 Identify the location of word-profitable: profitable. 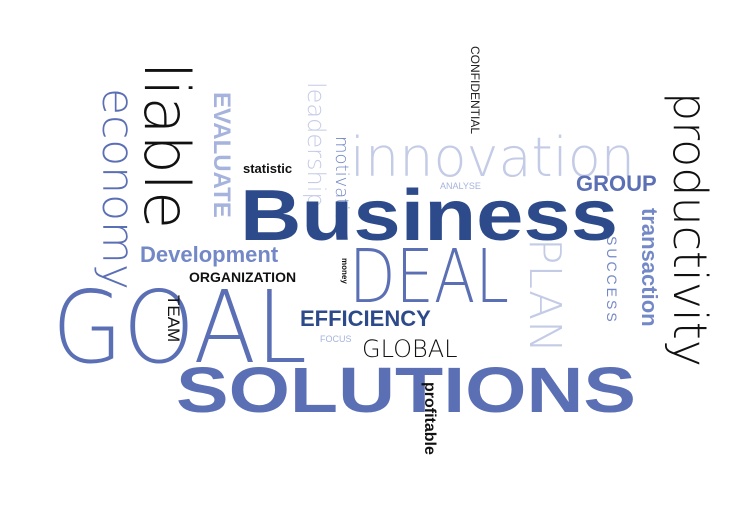
(429, 418).